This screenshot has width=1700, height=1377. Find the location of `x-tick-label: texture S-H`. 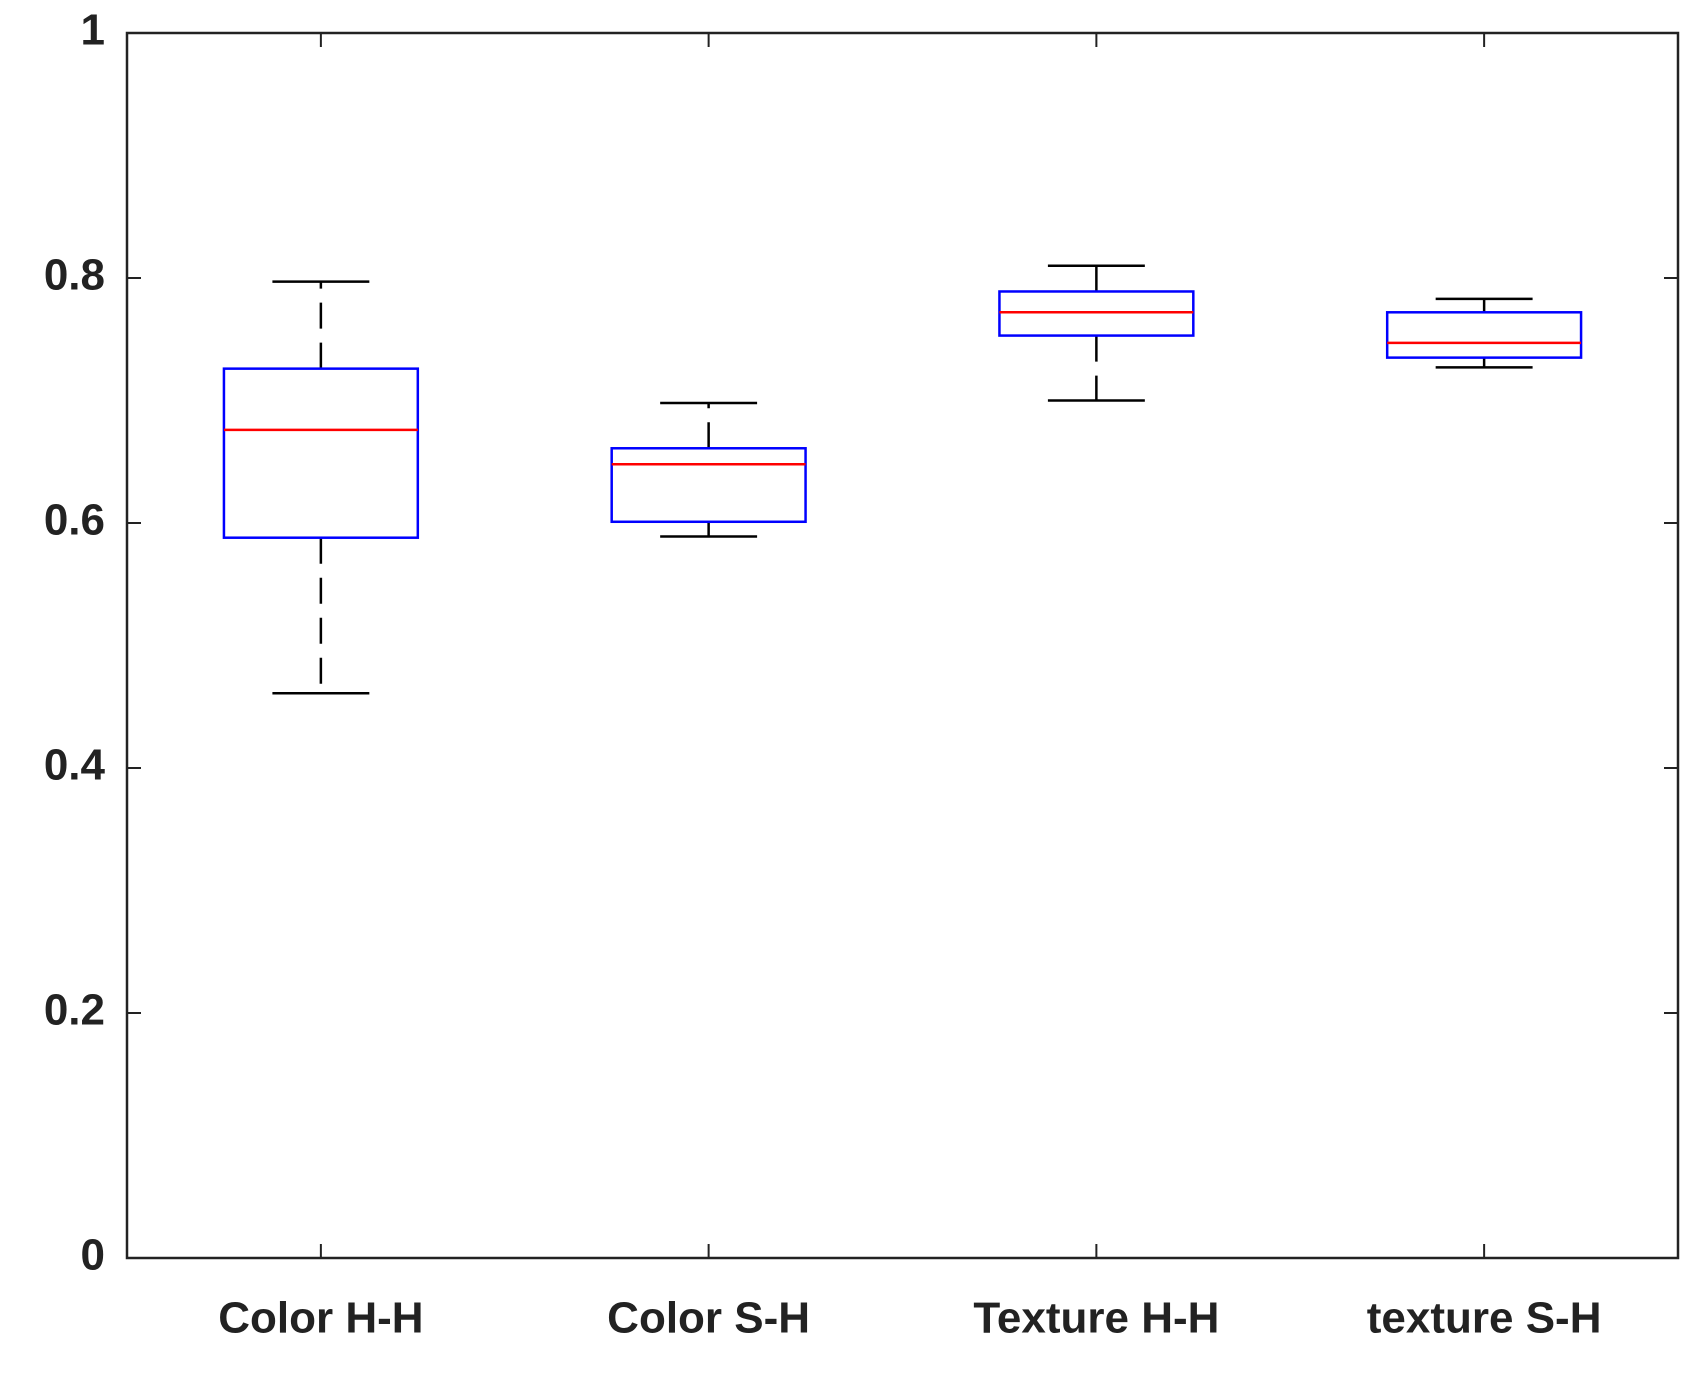

x-tick-label: texture S-H is located at coordinates (1484, 1318).